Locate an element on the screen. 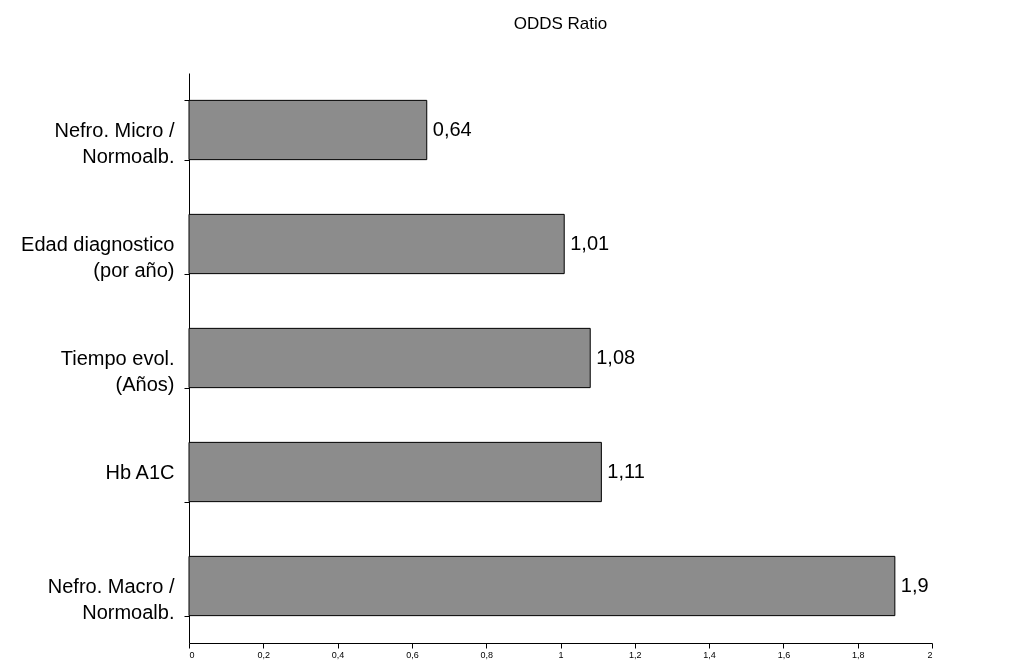 The image size is (1031, 667). data-label: 0,64 is located at coordinates (452, 129).